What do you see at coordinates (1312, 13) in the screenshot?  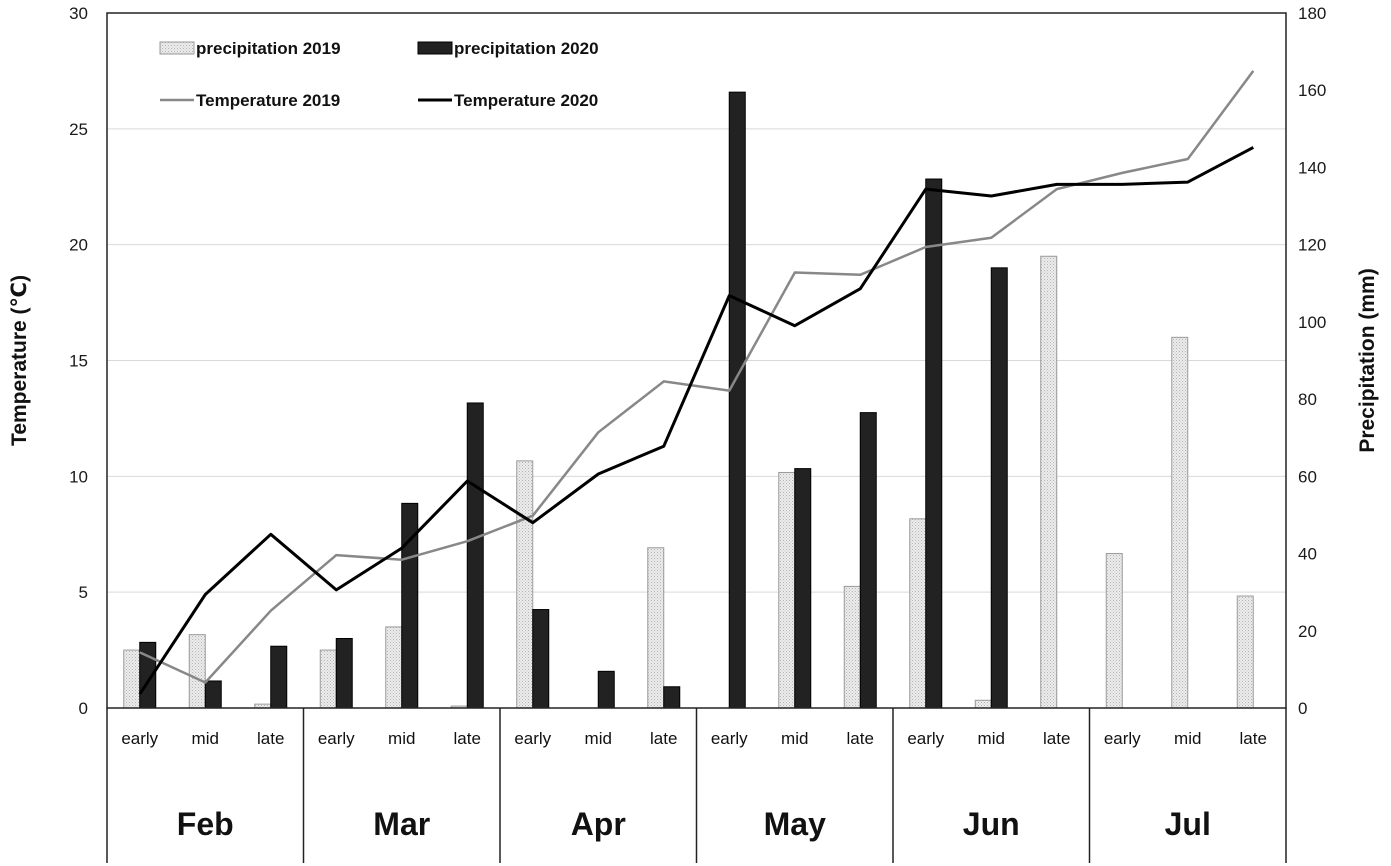 I see `y-right-tick-label: 180` at bounding box center [1312, 13].